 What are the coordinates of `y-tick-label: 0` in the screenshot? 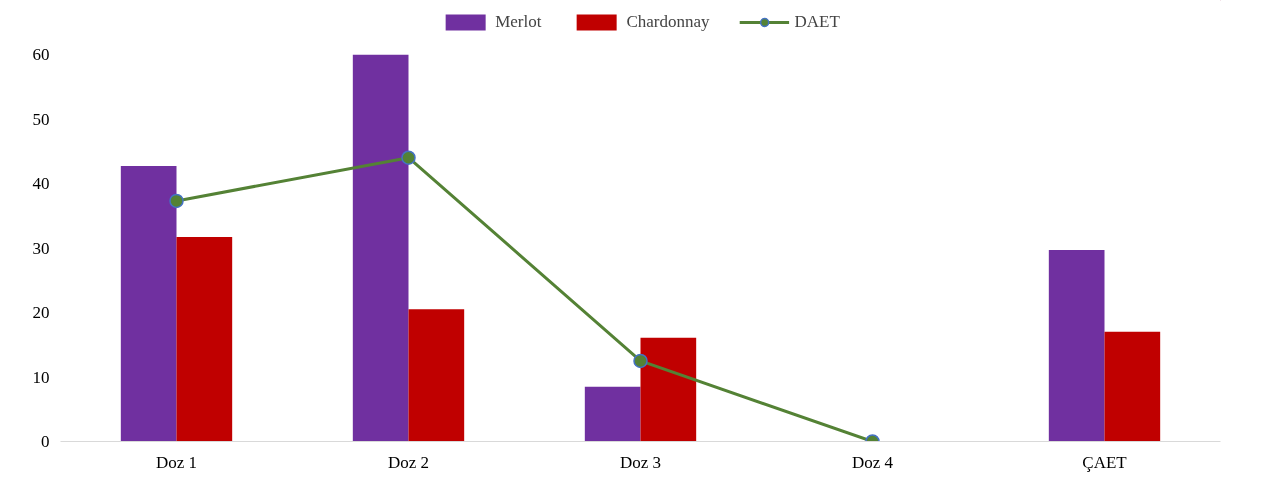 It's located at (45, 441).